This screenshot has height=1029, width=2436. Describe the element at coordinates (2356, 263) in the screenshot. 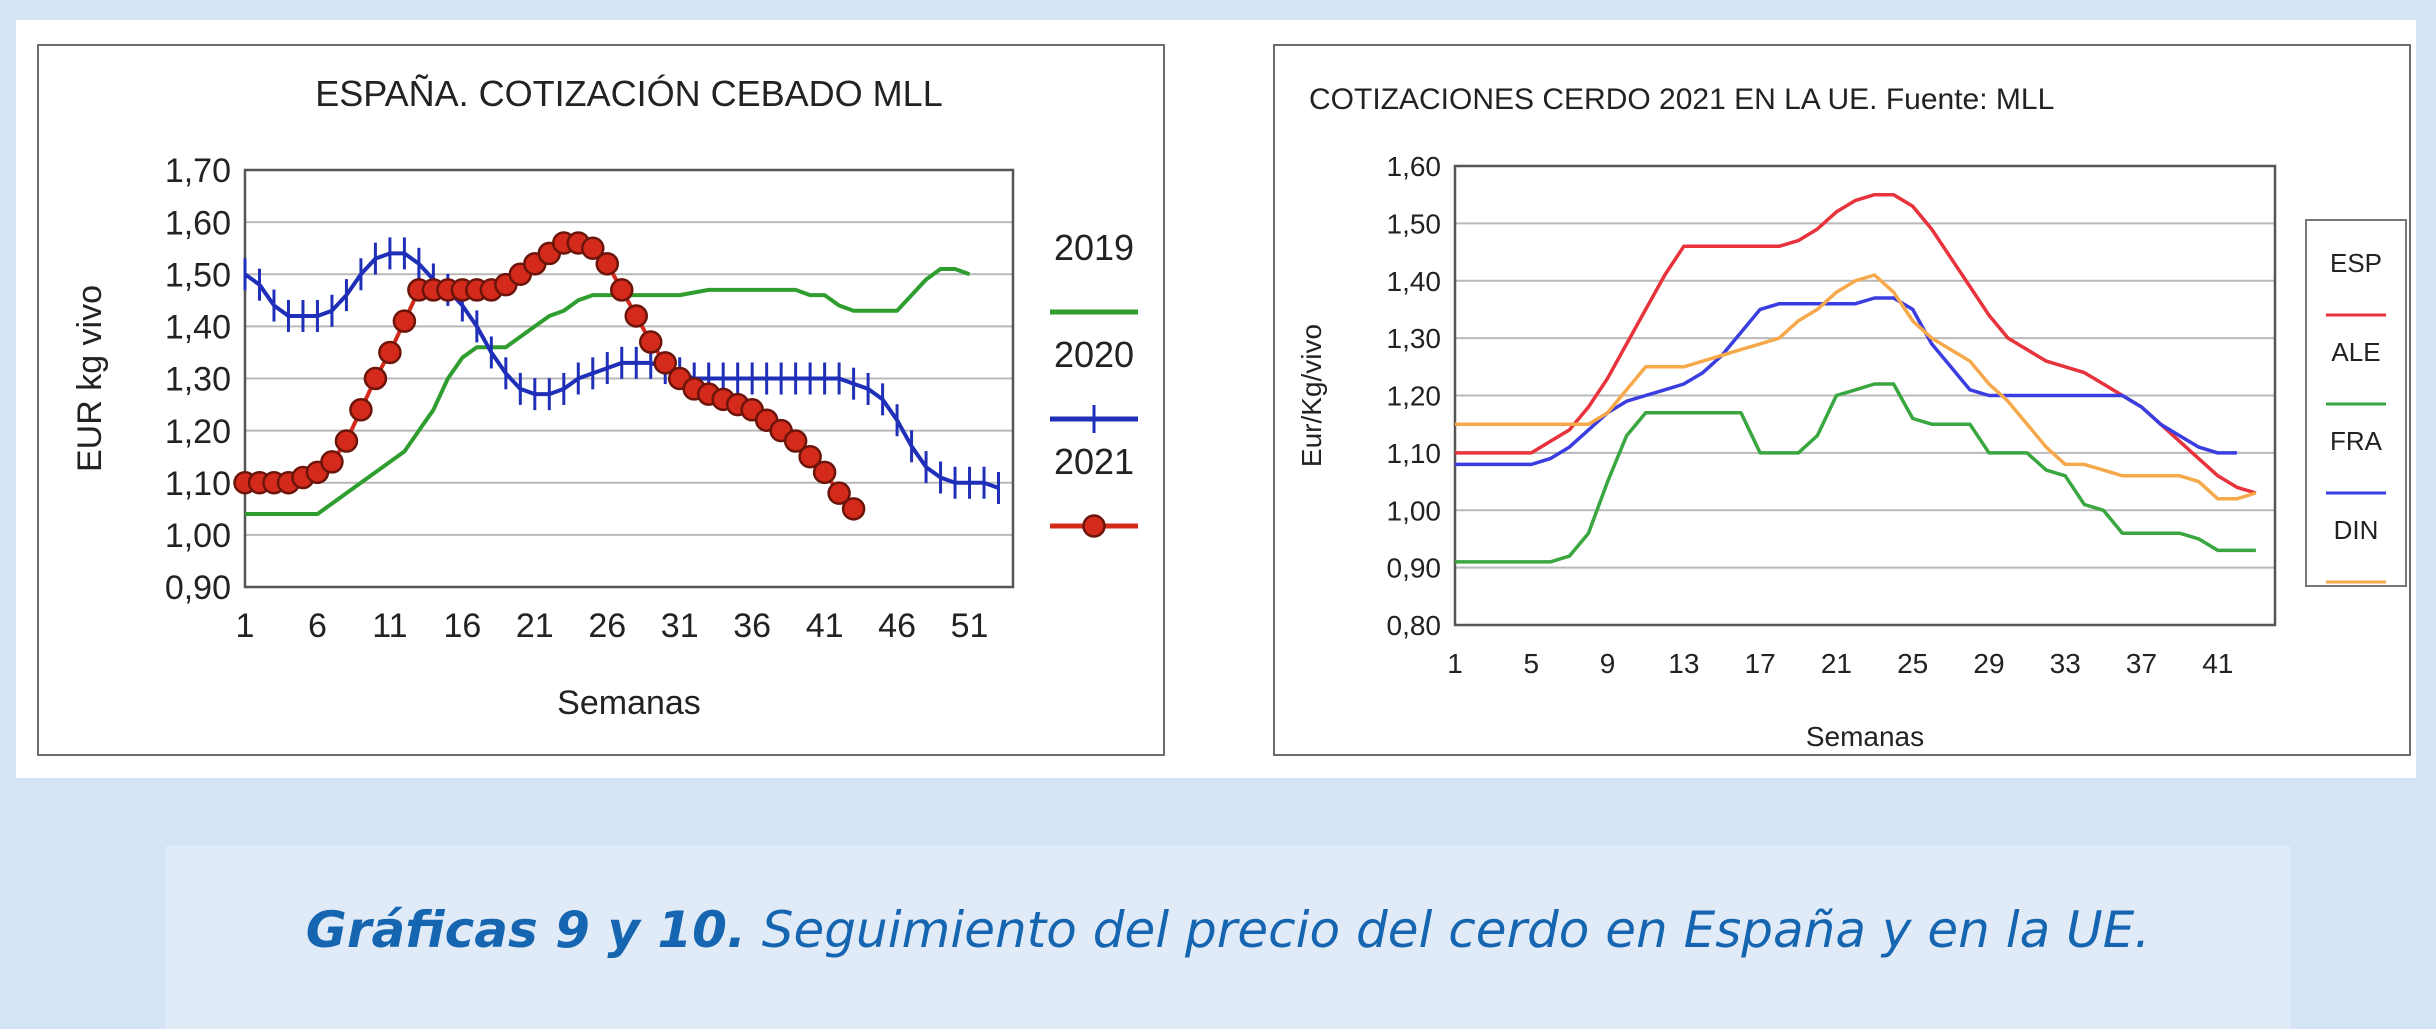

I see `legend-label-ESP: ESP` at that location.